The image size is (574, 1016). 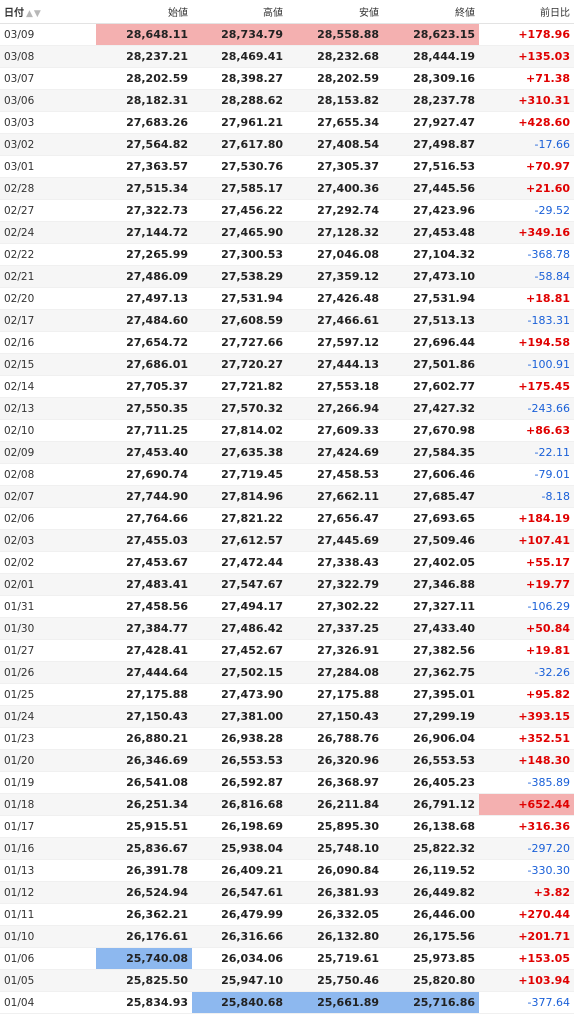 What do you see at coordinates (239, 12) in the screenshot?
I see `high-column-header: 高値` at bounding box center [239, 12].